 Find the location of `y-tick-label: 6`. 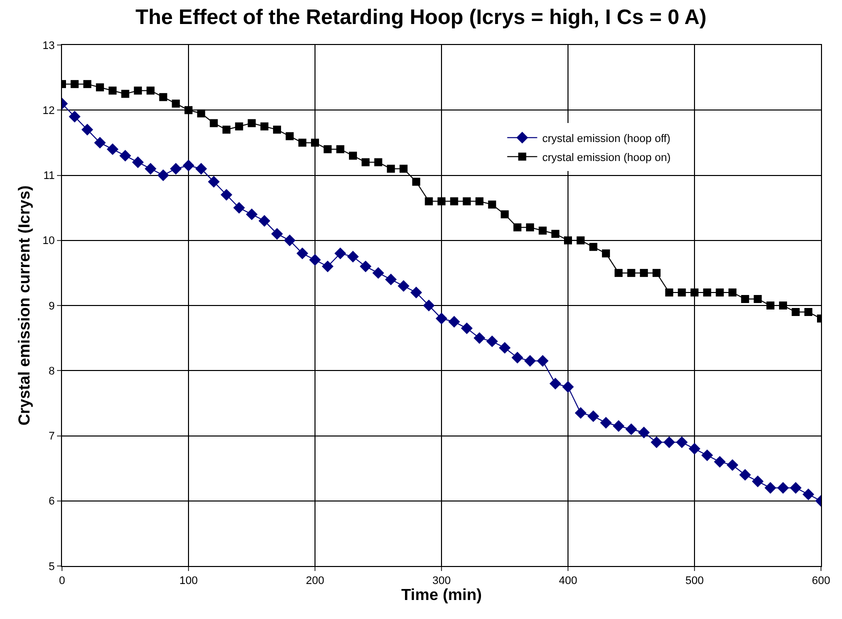

y-tick-label: 6 is located at coordinates (51, 502).